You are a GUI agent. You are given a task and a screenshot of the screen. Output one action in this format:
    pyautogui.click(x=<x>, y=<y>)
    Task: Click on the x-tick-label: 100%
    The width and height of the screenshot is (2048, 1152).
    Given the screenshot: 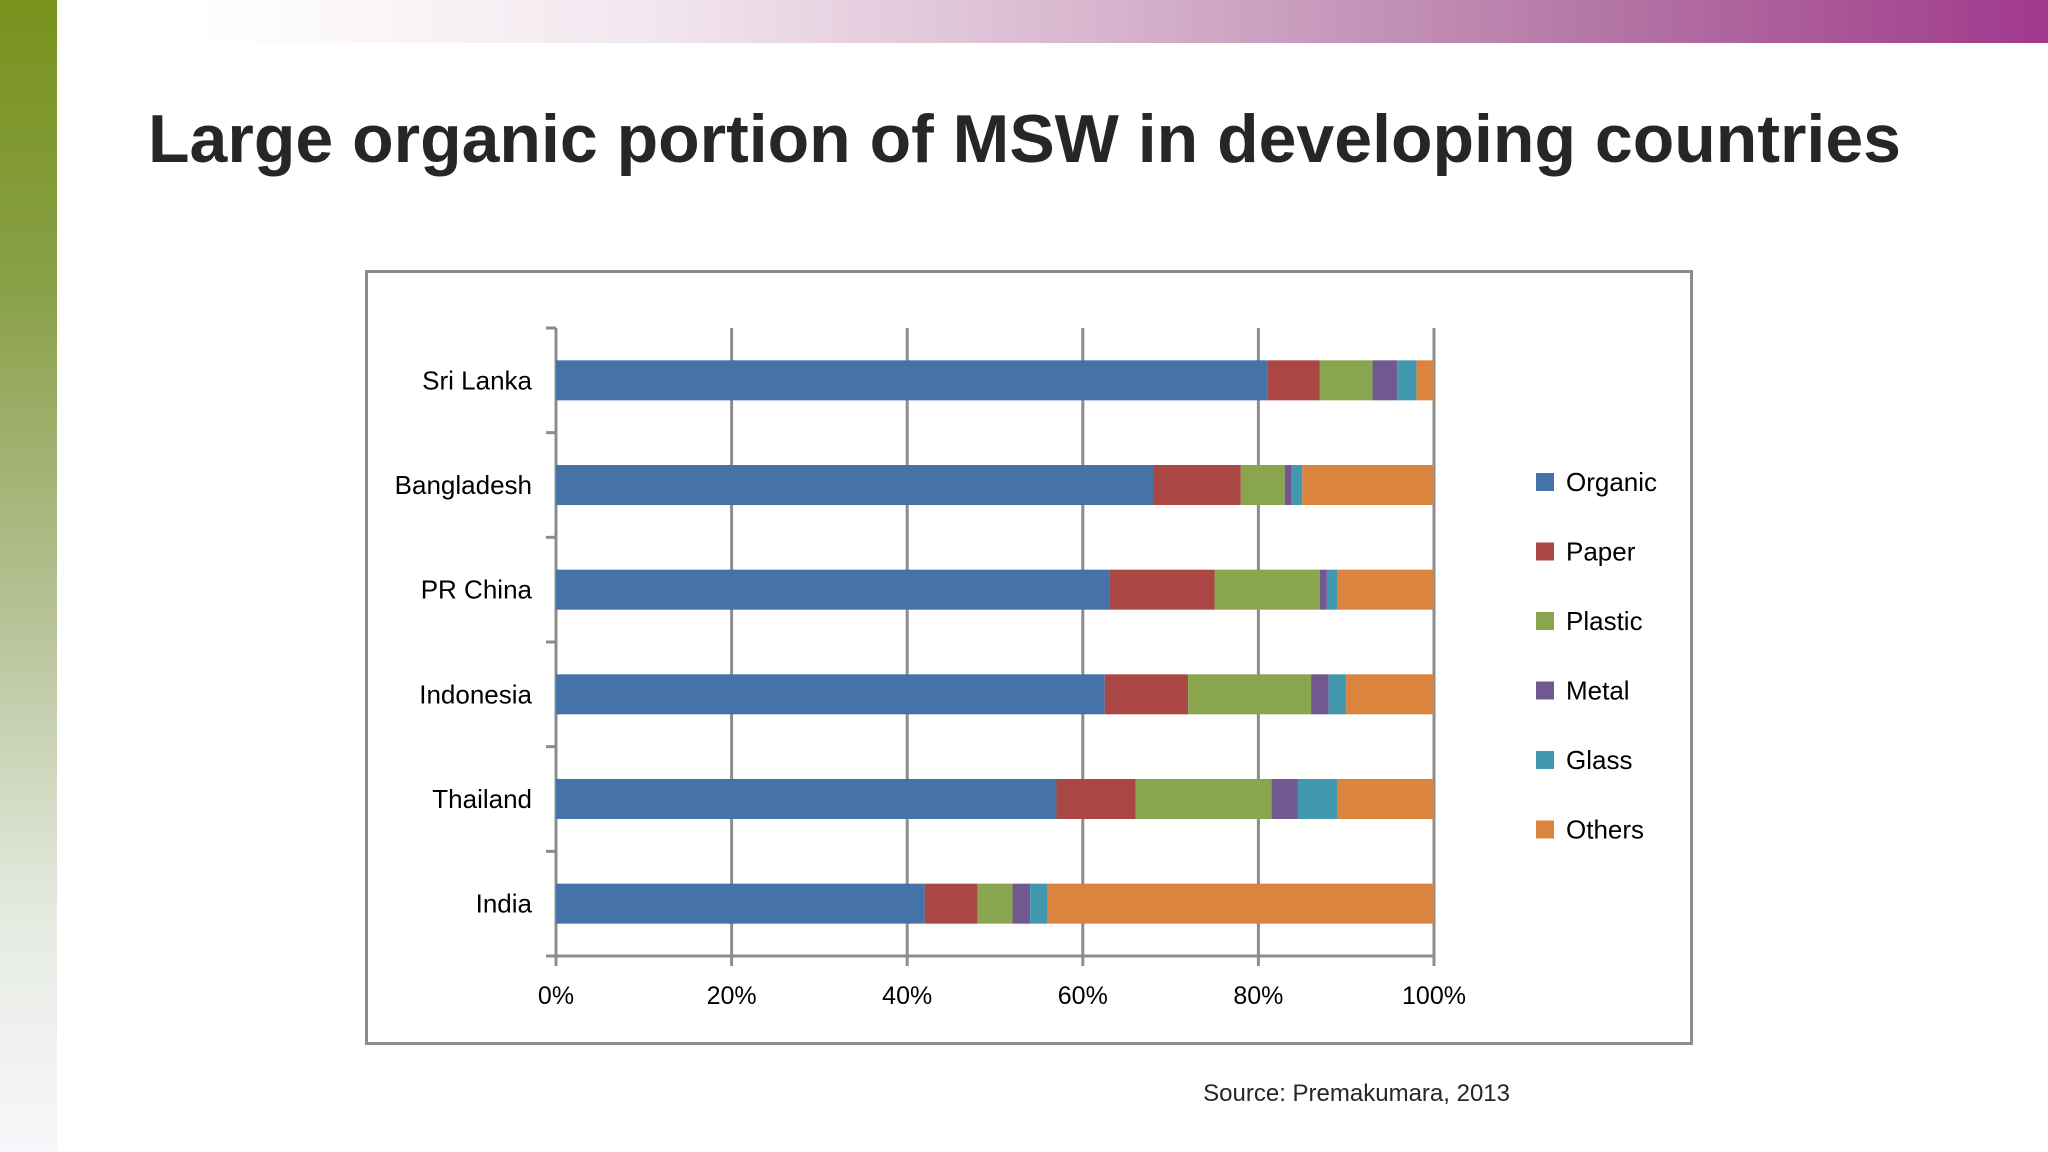 What is the action you would take?
    pyautogui.click(x=1434, y=996)
    